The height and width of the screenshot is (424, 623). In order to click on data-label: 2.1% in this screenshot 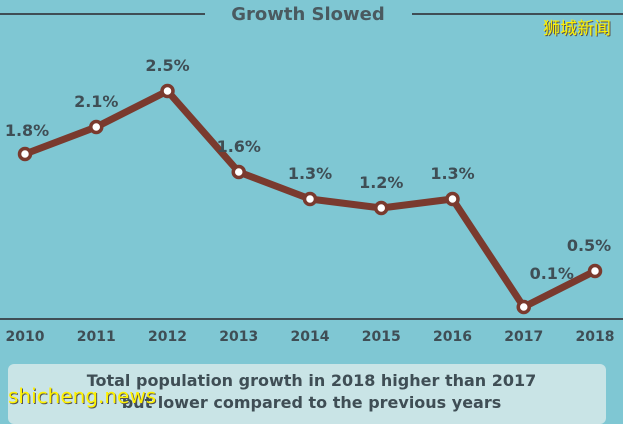, I will do `click(96, 101)`.